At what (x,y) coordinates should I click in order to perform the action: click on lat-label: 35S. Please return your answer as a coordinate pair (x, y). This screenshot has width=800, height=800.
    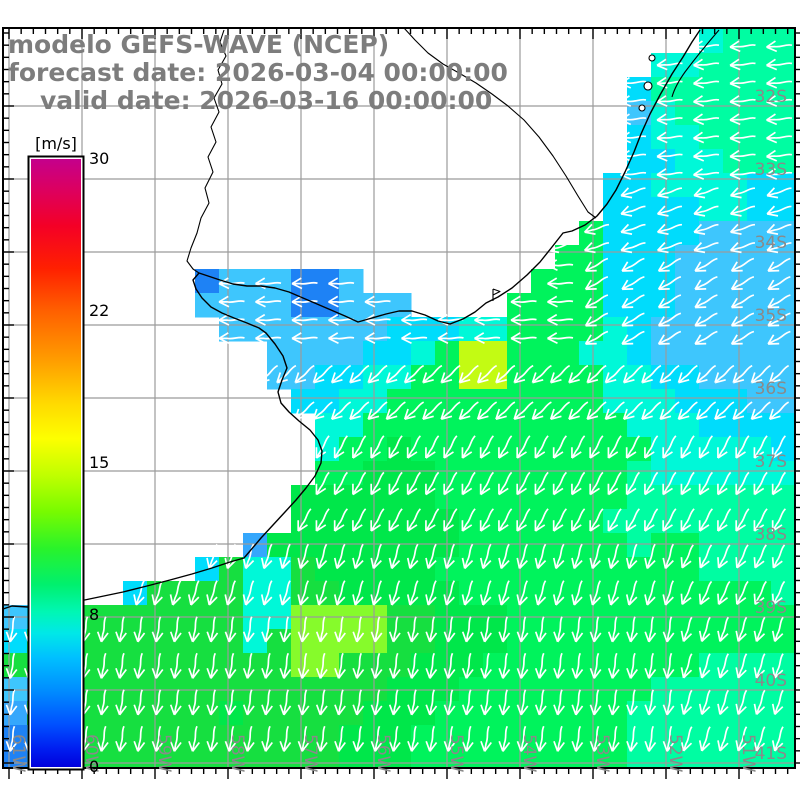
    Looking at the image, I should click on (771, 316).